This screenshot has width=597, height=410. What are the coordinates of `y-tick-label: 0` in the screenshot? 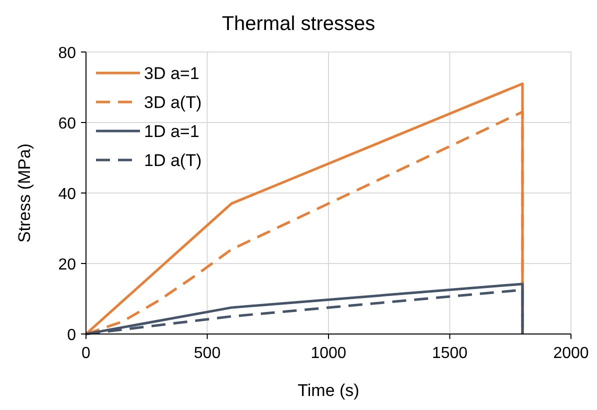 It's located at (71, 335).